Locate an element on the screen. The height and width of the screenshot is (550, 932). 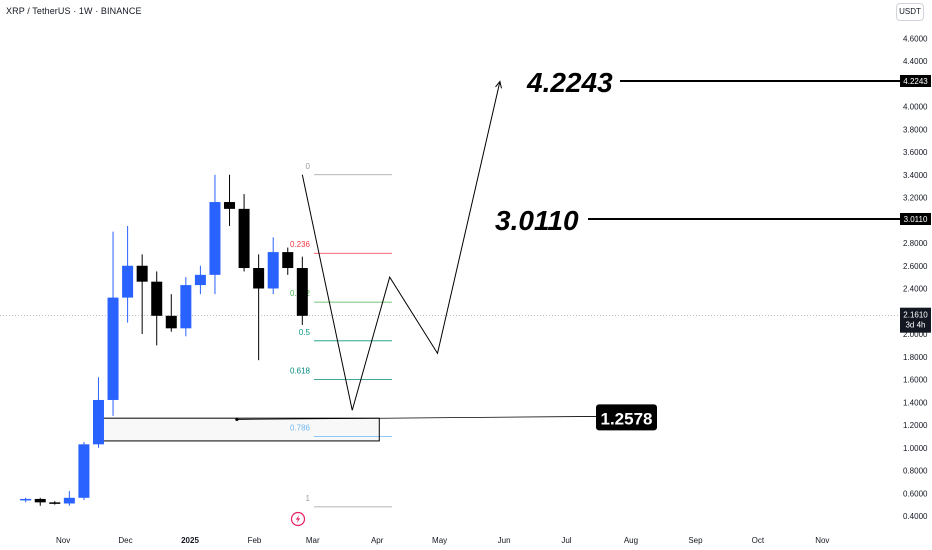
x-axis-tick-label: May is located at coordinates (439, 540).